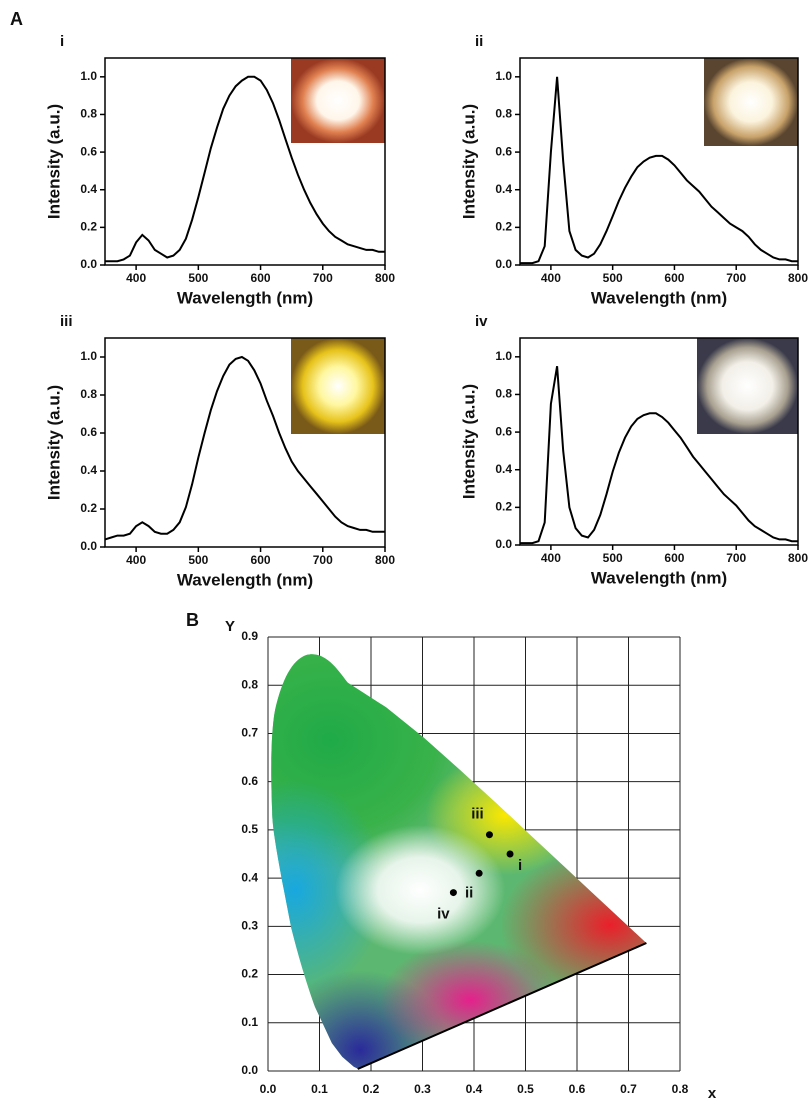 The height and width of the screenshot is (1101, 811). I want to click on purple-line, so click(502, 1006).